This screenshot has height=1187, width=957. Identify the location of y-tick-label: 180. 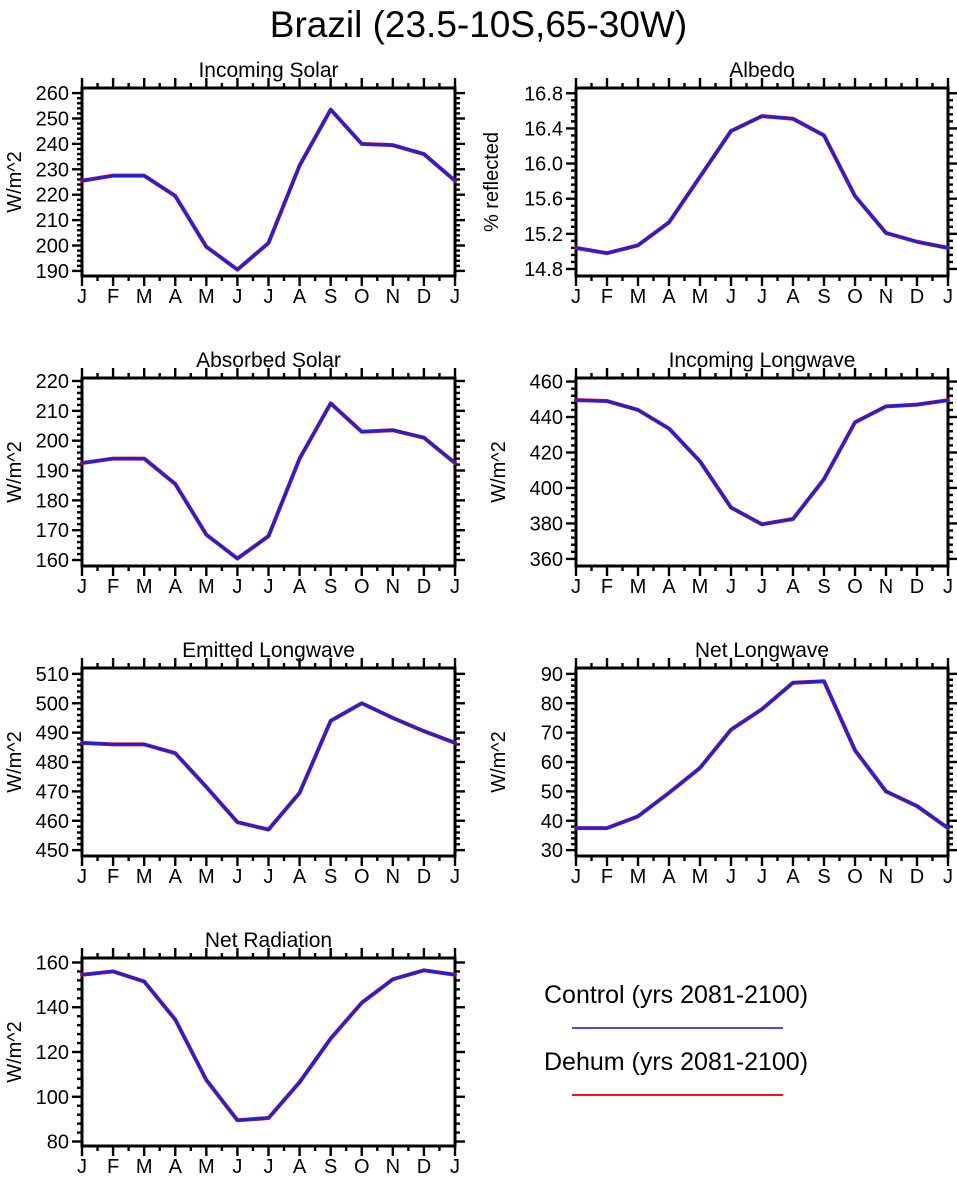
(52, 501).